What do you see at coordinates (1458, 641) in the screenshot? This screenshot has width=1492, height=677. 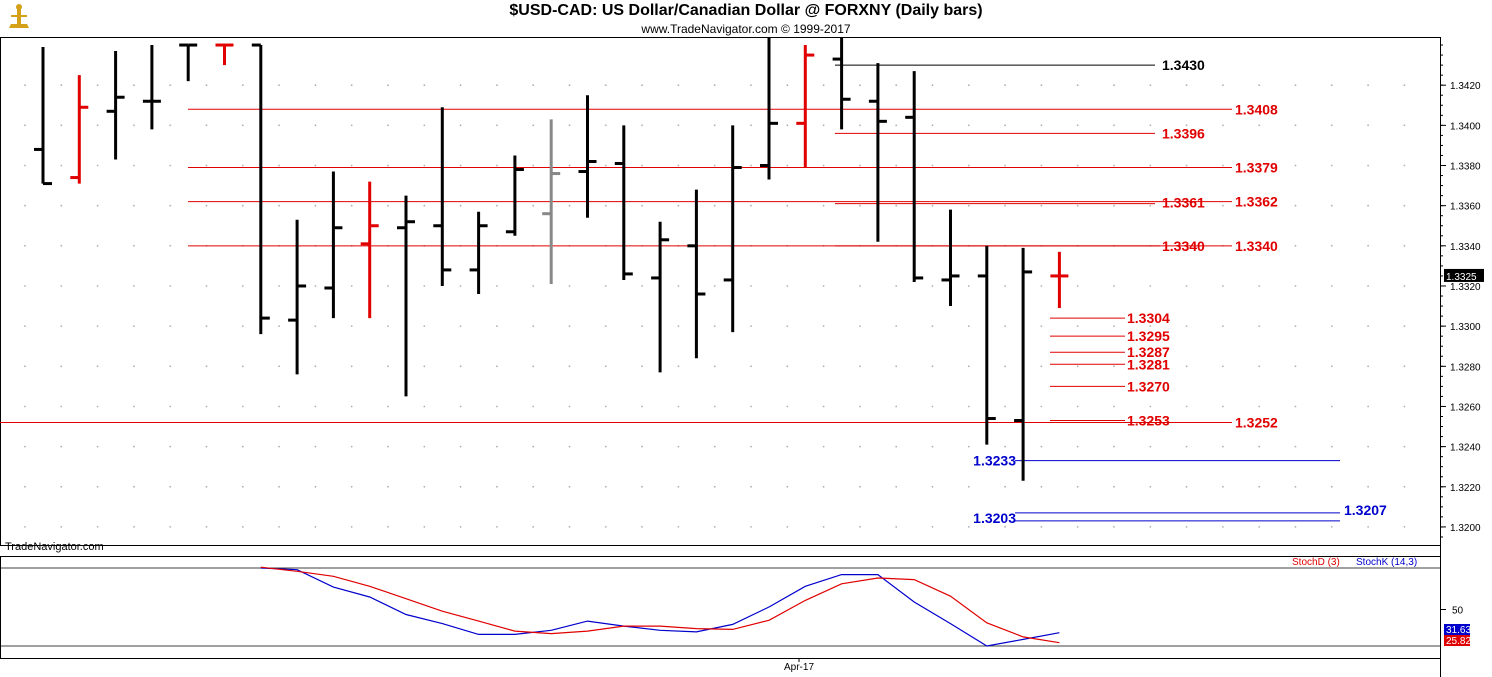 I see `stoch-last-value: 25.82` at bounding box center [1458, 641].